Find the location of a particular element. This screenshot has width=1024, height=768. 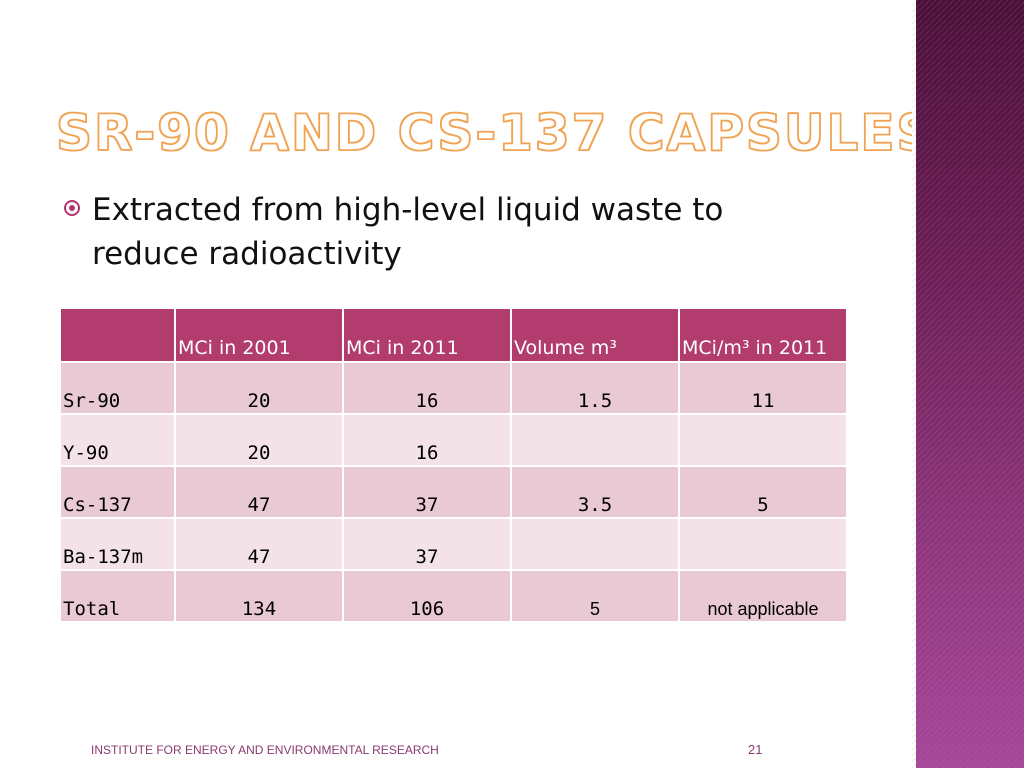

table-row: Ba-137m 47 37 is located at coordinates (453, 544).